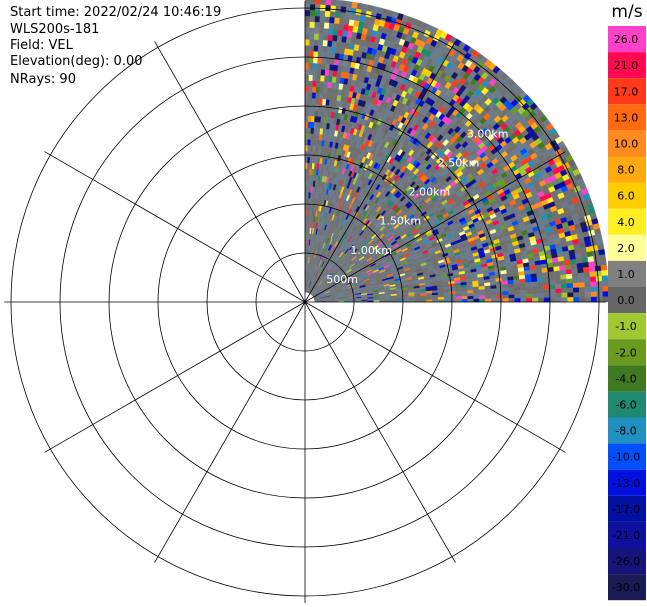 The height and width of the screenshot is (607, 647). Describe the element at coordinates (626, 91) in the screenshot. I see `colorbar-tick-label: 17.0` at that location.